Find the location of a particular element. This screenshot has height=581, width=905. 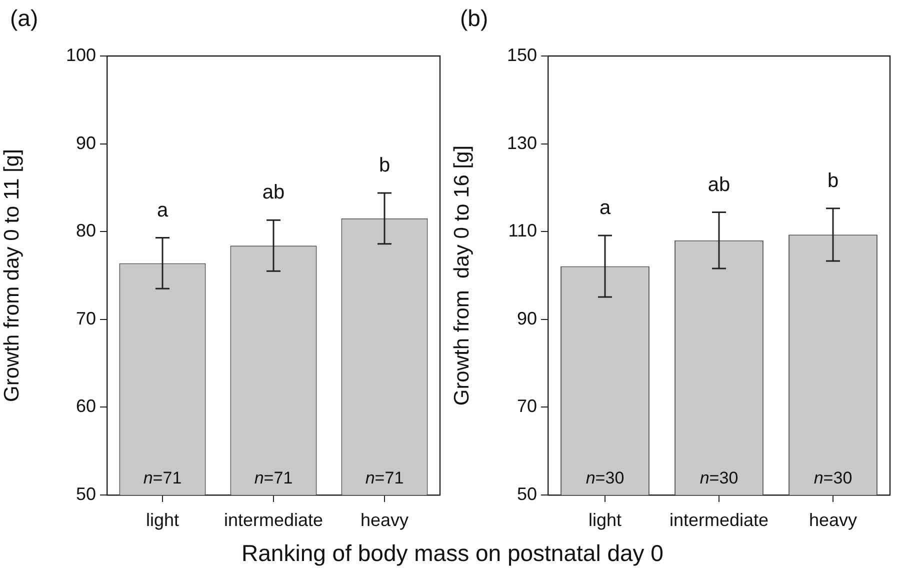

y-tick-label: 150 is located at coordinates (521, 54).